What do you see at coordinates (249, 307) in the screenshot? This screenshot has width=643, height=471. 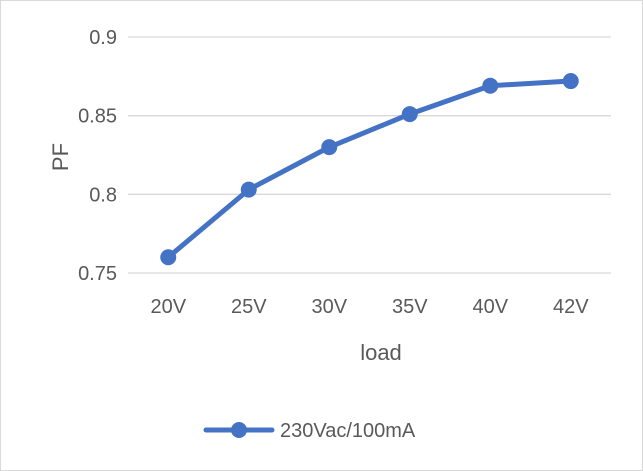 I see `x-tick-label: 25V` at bounding box center [249, 307].